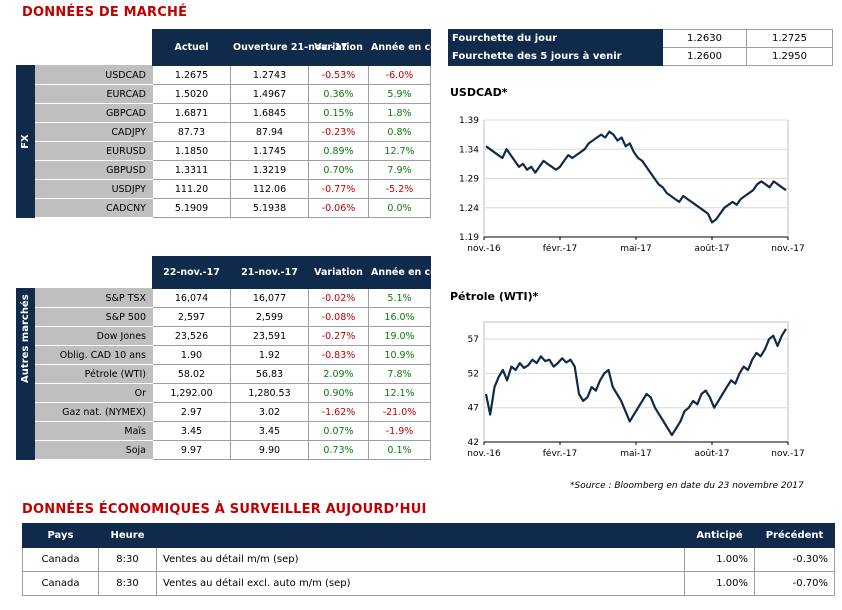 Image resolution: width=842 pixels, height=610 pixels. Describe the element at coordinates (399, 317) in the screenshot. I see `ytd-value: 16.0%` at that location.